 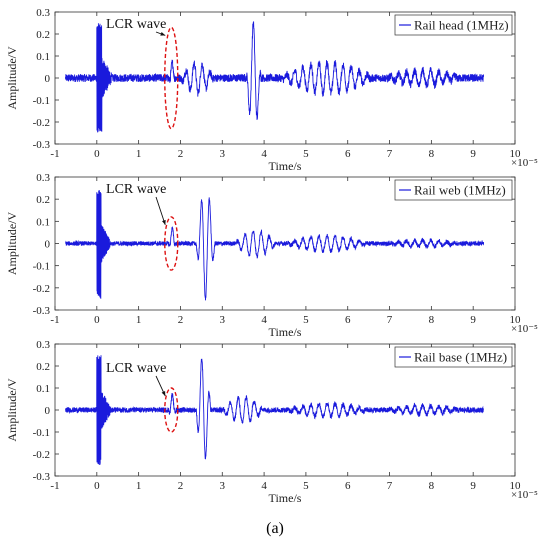 I want to click on figure-caption: (a), so click(x=275, y=528).